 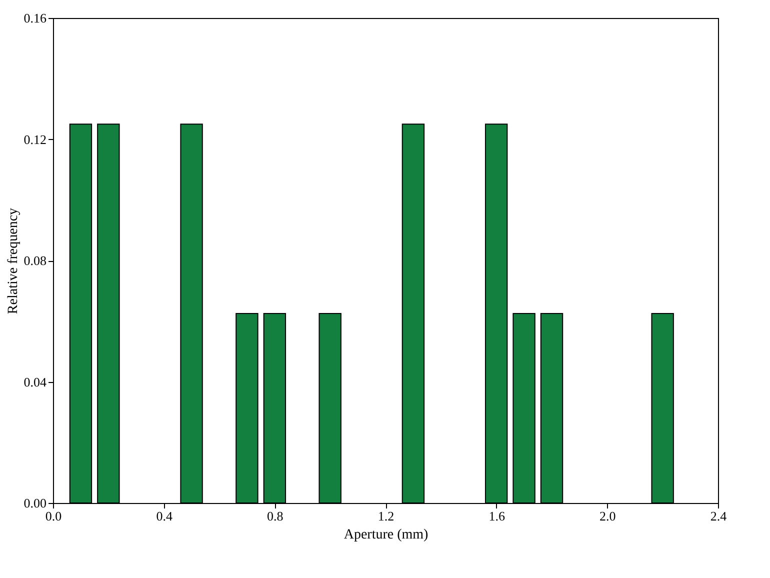 I want to click on y-tick-label: 0.12, so click(x=35, y=139).